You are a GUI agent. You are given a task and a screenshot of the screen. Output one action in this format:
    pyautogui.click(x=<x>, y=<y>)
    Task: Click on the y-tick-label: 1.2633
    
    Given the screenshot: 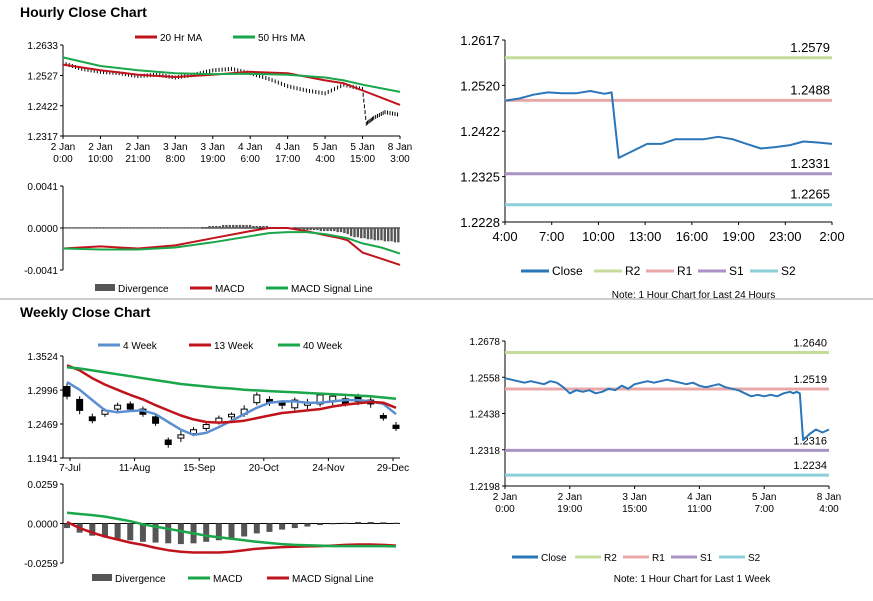 What is the action you would take?
    pyautogui.click(x=42, y=46)
    